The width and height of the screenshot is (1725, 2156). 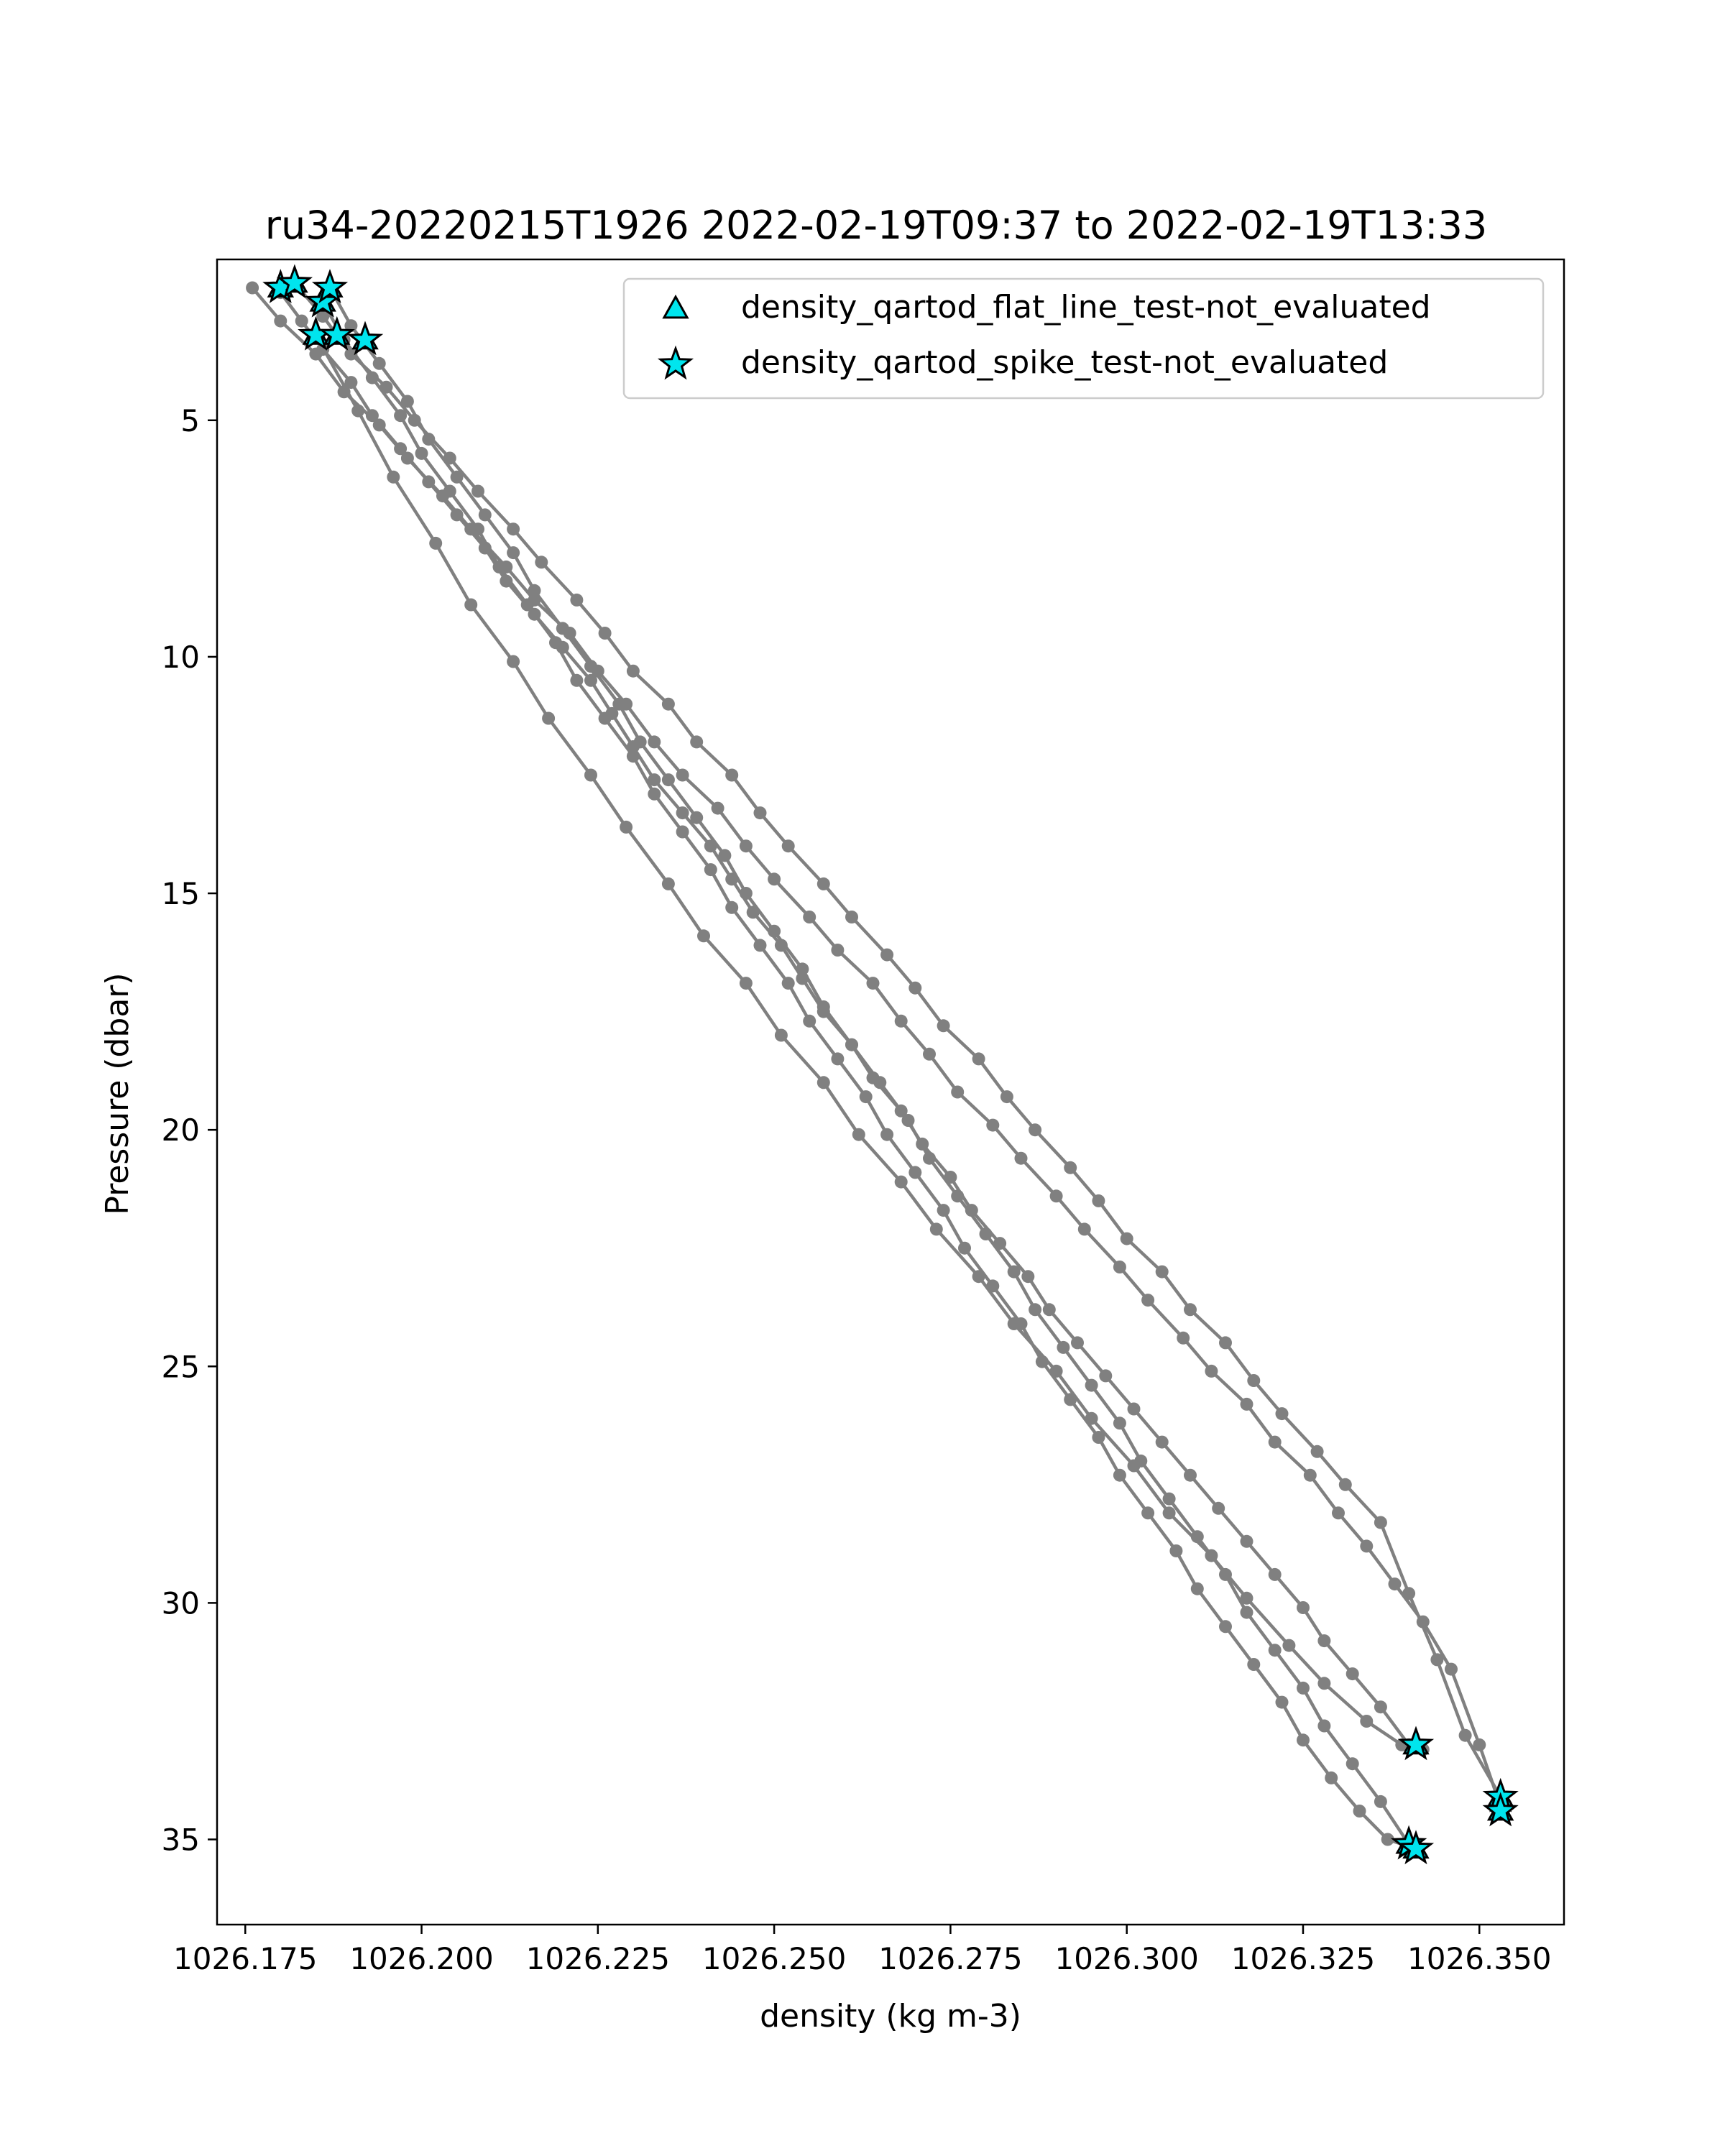 What do you see at coordinates (1126, 1958) in the screenshot?
I see `x-tick-label: 1026.300` at bounding box center [1126, 1958].